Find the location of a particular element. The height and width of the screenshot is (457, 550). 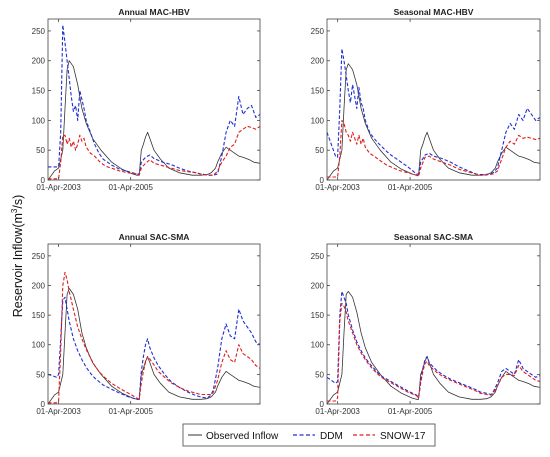

y-axis-label-main: Reservoir Inflow(m is located at coordinates (18, 265).